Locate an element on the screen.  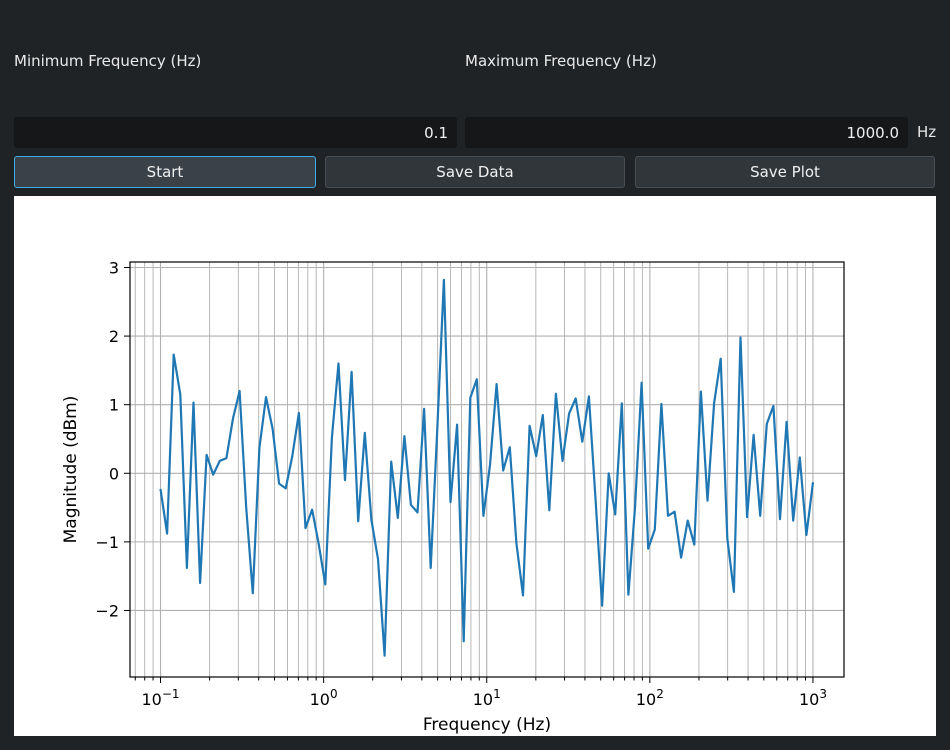
max-frequency-input: 1000.0 is located at coordinates (686, 132).